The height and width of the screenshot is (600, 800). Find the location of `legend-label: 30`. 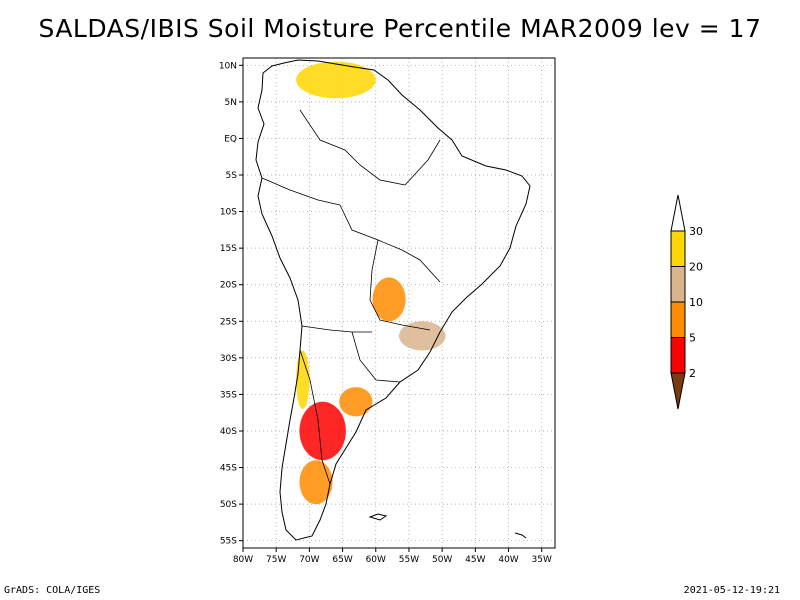

legend-label: 30 is located at coordinates (696, 231).